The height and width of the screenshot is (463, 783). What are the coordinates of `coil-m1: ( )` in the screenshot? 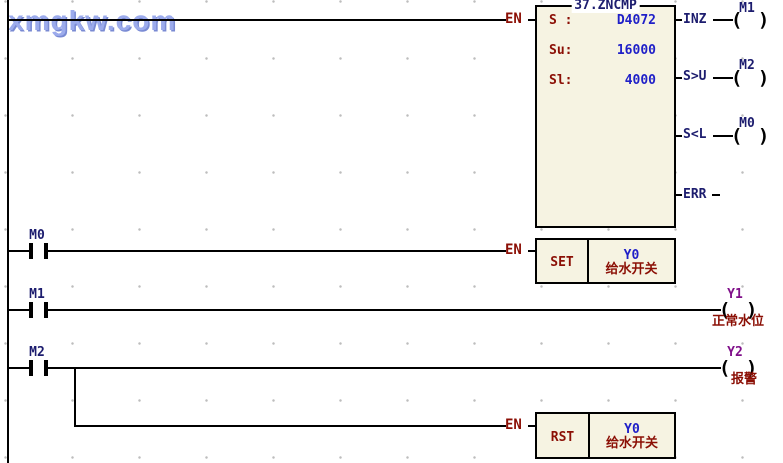 It's located at (751, 20).